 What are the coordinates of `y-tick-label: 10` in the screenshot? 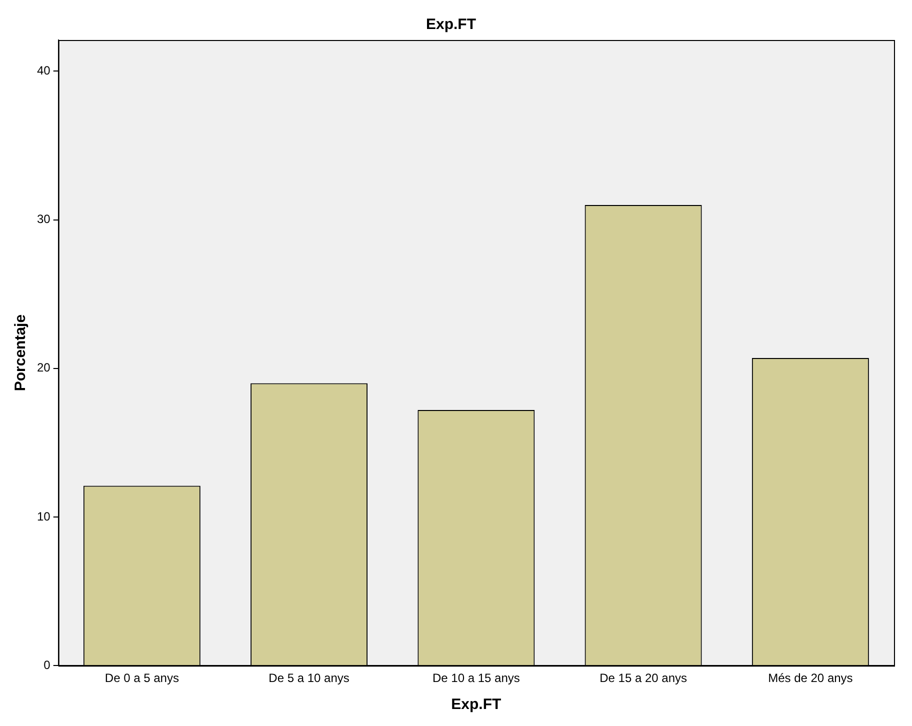 It's located at (43, 516).